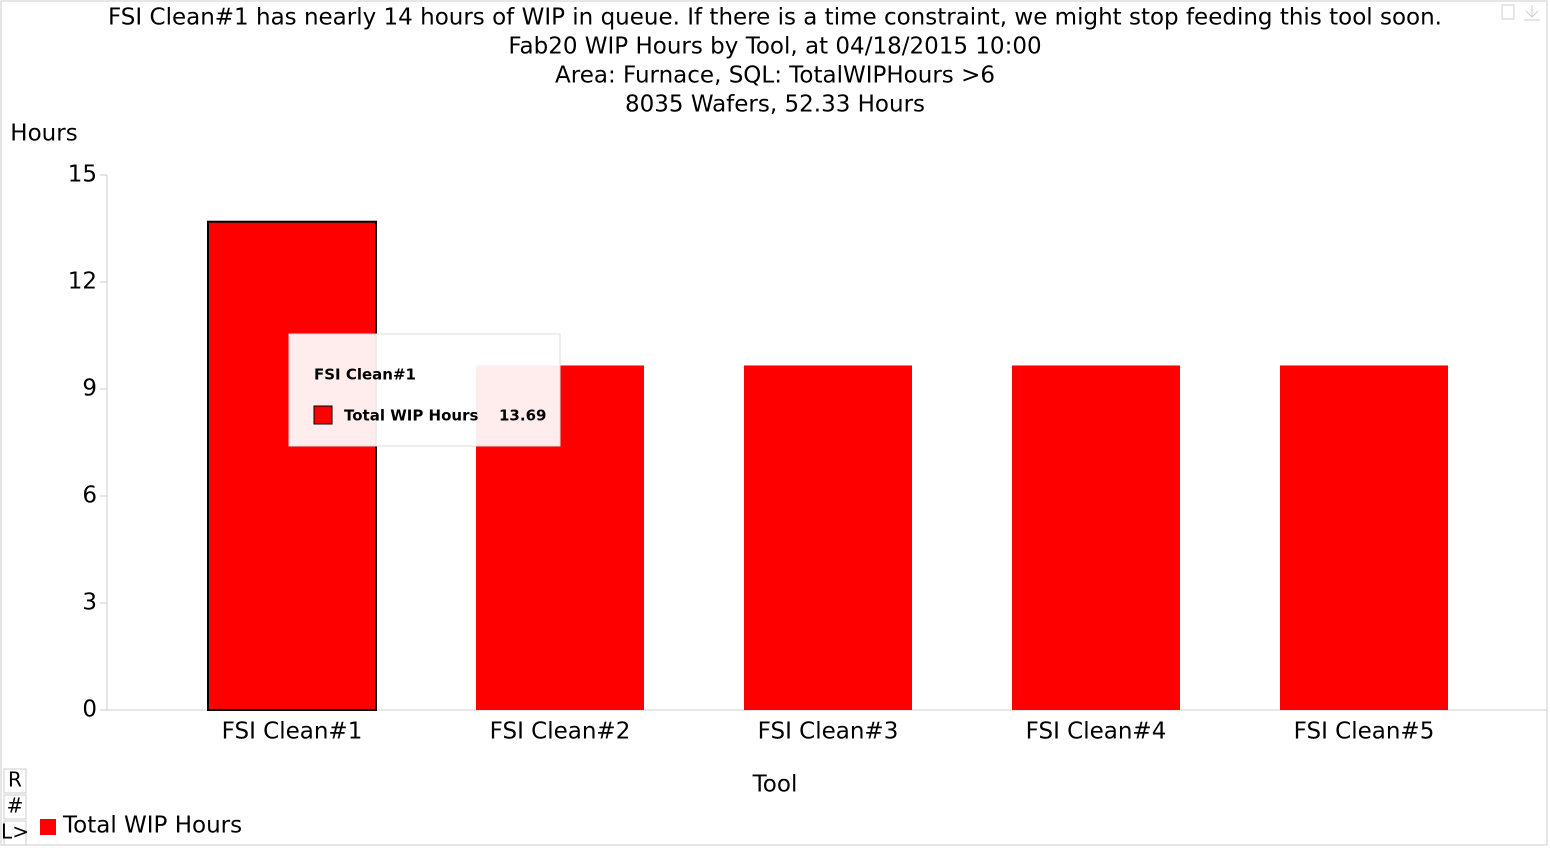  Describe the element at coordinates (1364, 732) in the screenshot. I see `x-tick-label: FSI Clean#5` at that location.